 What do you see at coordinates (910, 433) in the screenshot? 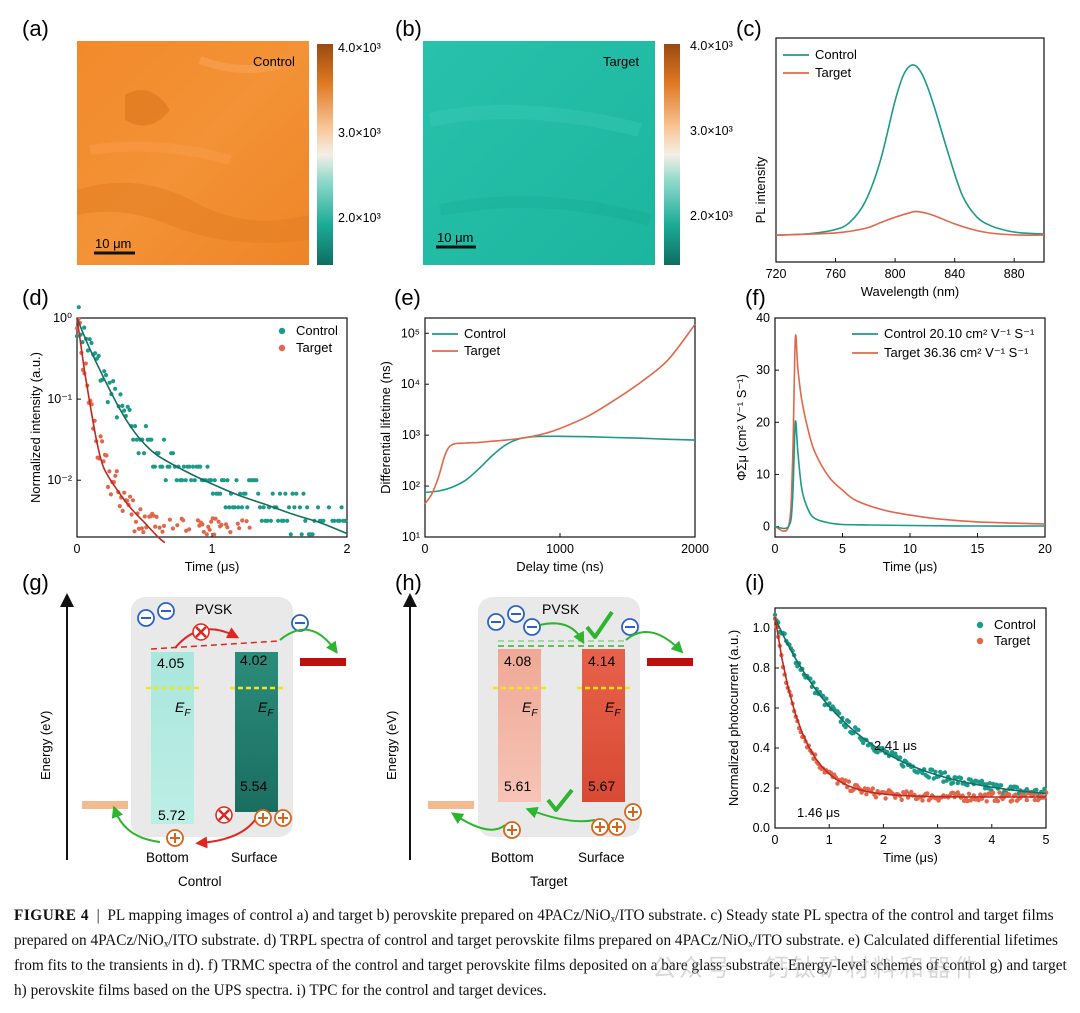
I see `series-line-target` at bounding box center [910, 433].